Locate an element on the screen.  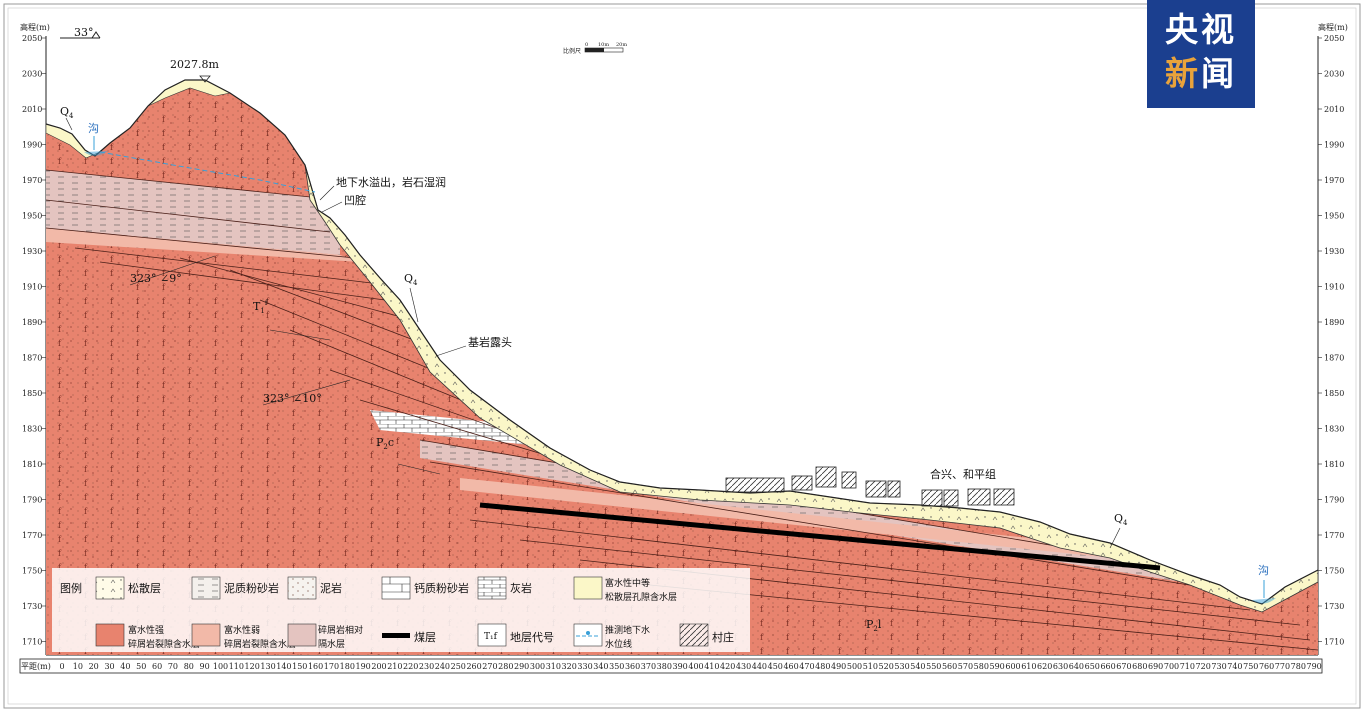
legend-item-loose: 松散层 is located at coordinates (128, 588).